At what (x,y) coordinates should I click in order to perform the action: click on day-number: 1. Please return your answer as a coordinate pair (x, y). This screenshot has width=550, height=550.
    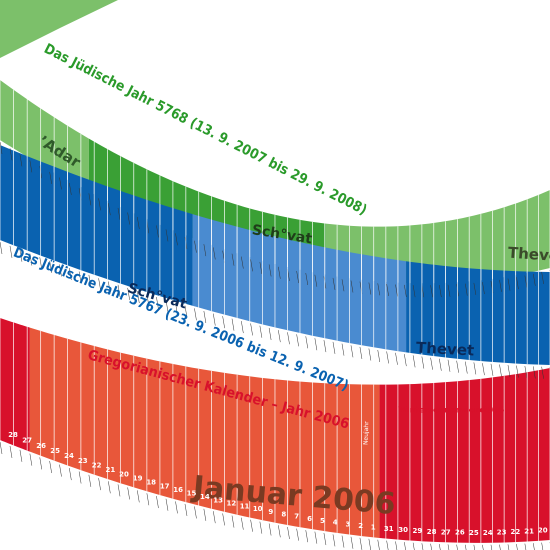
    Looking at the image, I should click on (373, 527).